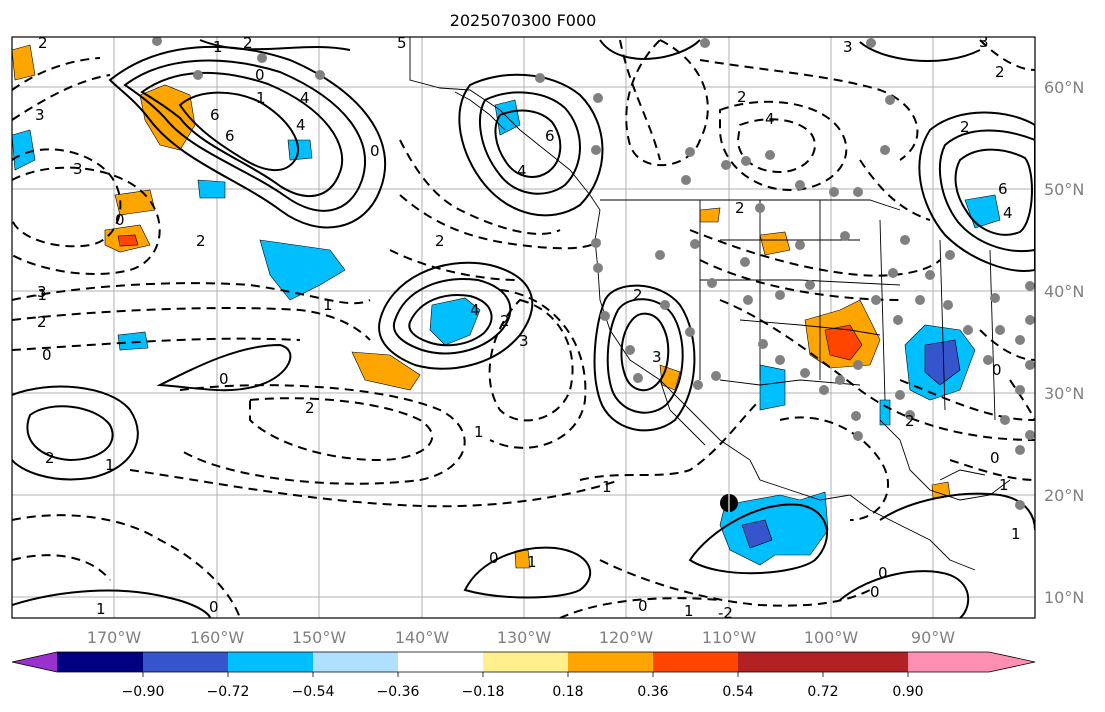  Describe the element at coordinates (228, 692) in the screenshot. I see `colorbar-tick-label: −0.72` at that location.